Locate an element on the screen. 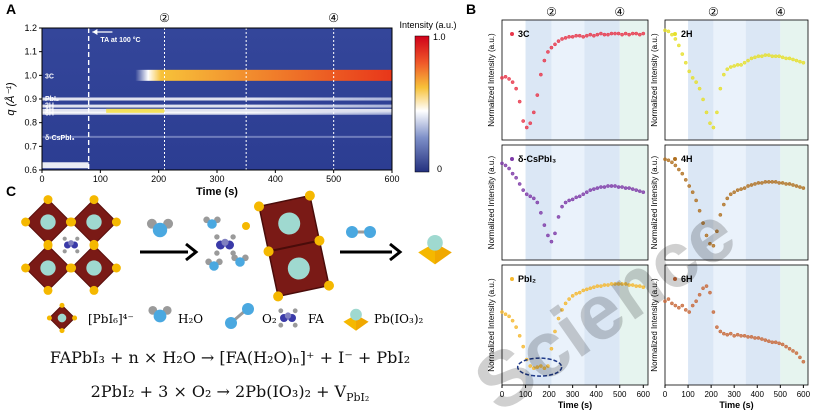 This screenshot has width=820, height=411. legend-o2-icon is located at coordinates (248, 309).